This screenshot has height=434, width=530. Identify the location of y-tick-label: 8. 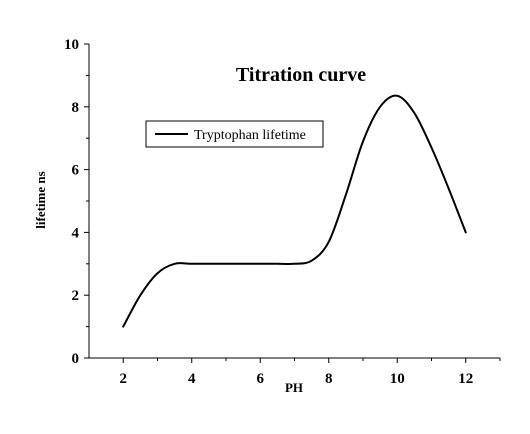
(76, 108).